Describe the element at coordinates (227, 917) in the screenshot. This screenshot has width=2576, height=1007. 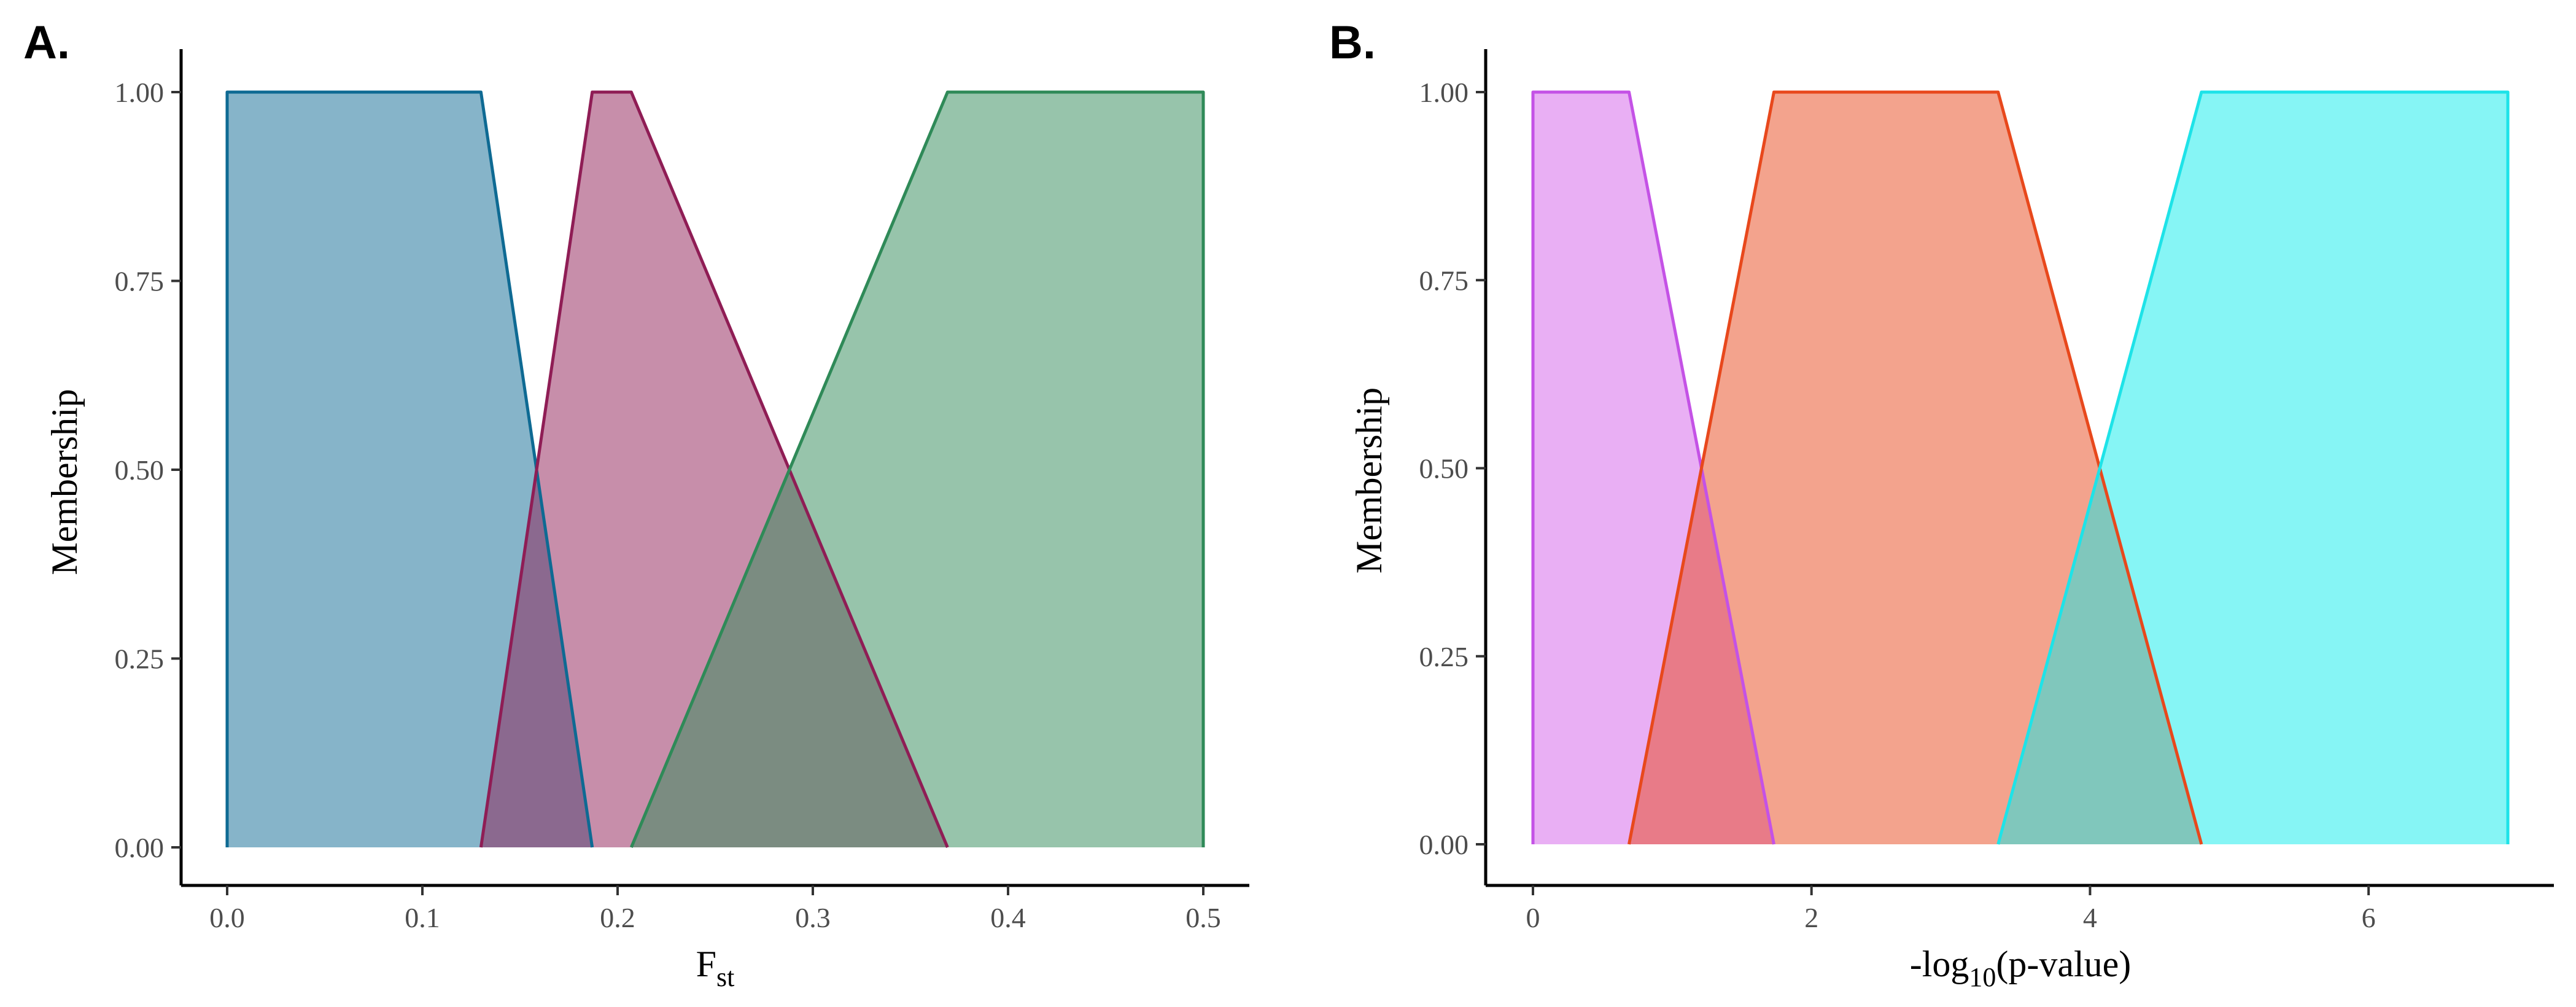
I see `x-tick-label: 0.0` at that location.